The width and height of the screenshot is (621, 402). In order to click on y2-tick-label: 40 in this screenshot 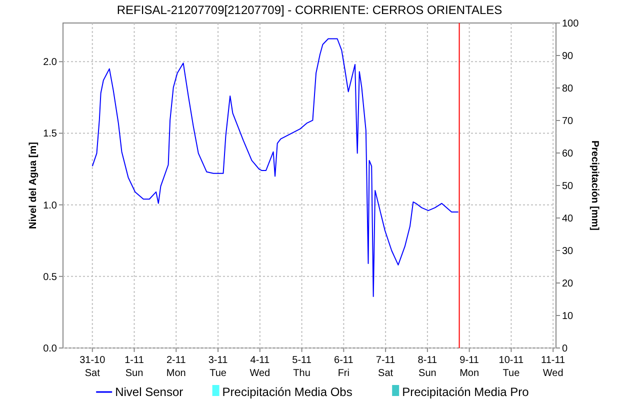, I will do `click(568, 219)`.